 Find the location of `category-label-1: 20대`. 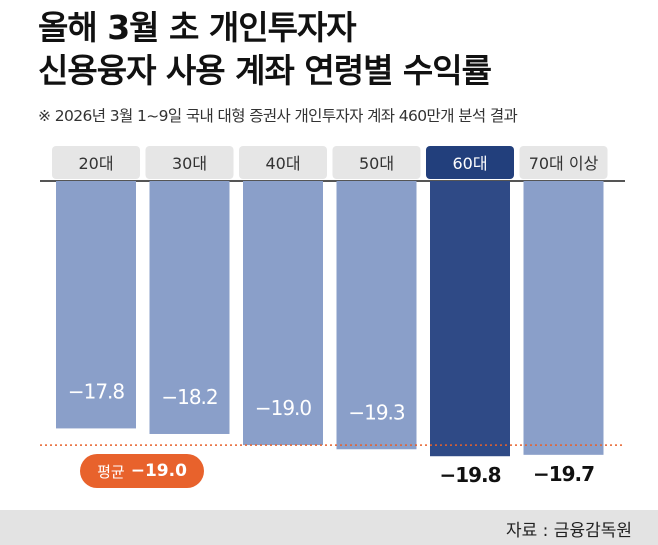

category-label-1: 20대 is located at coordinates (95, 163).